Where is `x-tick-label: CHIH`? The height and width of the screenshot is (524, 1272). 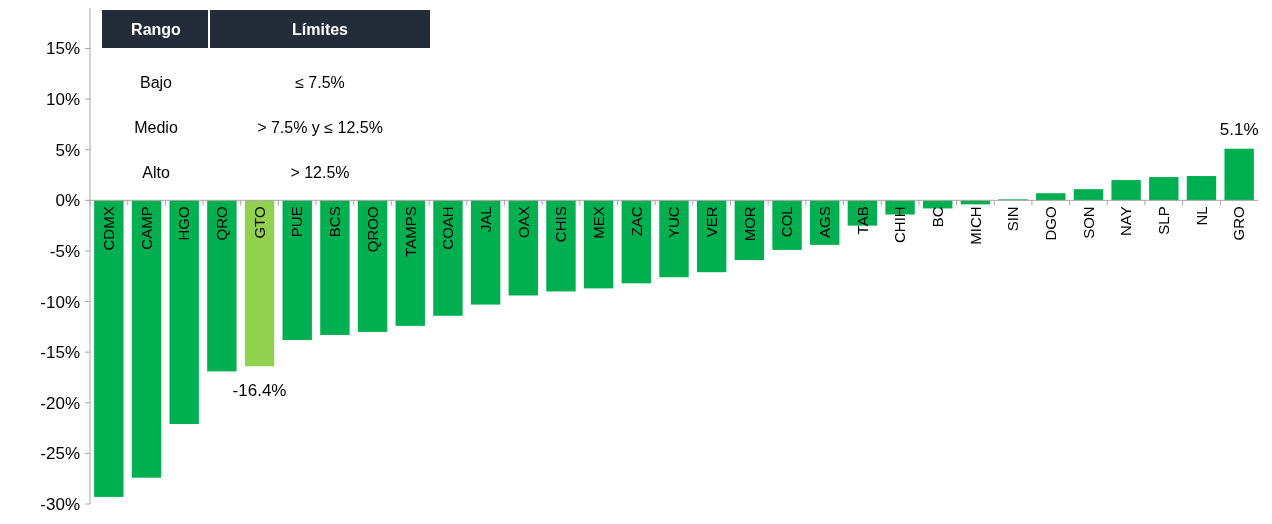
x-tick-label: CHIH is located at coordinates (900, 224).